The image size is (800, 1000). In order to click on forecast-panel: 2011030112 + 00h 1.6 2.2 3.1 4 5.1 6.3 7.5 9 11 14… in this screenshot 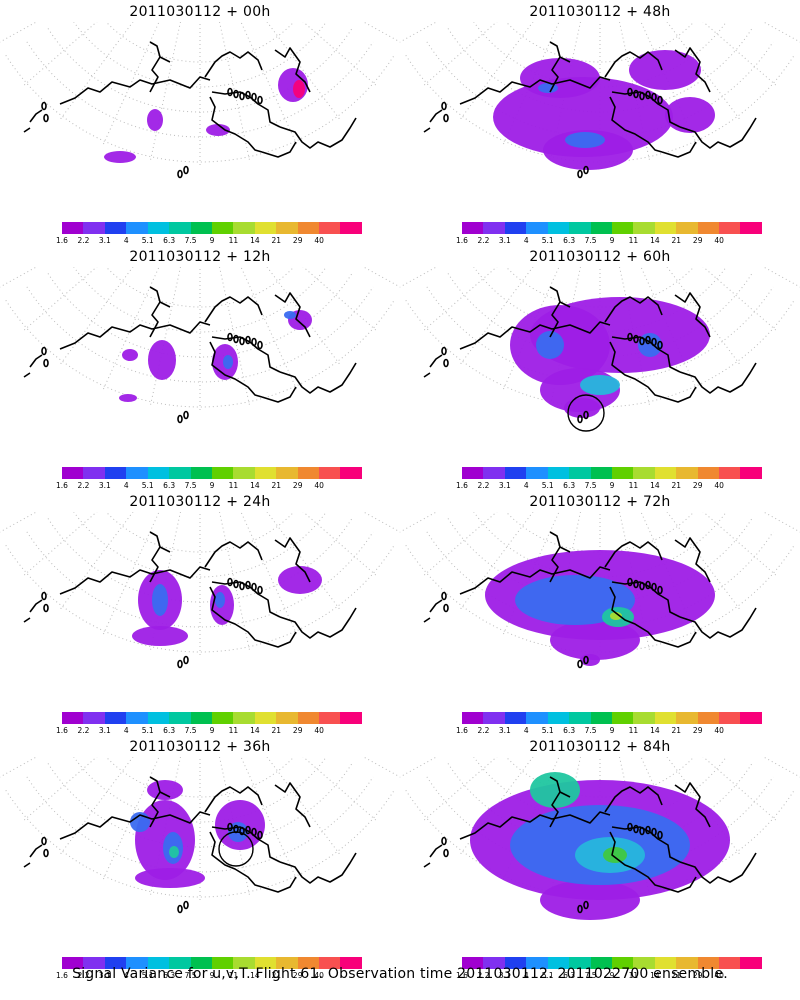, I will do `click(200, 122)`.